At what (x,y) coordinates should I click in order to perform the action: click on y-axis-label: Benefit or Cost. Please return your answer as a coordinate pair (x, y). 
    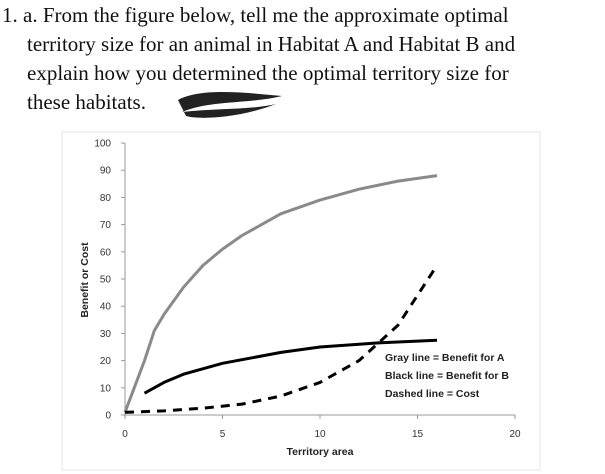
    Looking at the image, I should click on (85, 280).